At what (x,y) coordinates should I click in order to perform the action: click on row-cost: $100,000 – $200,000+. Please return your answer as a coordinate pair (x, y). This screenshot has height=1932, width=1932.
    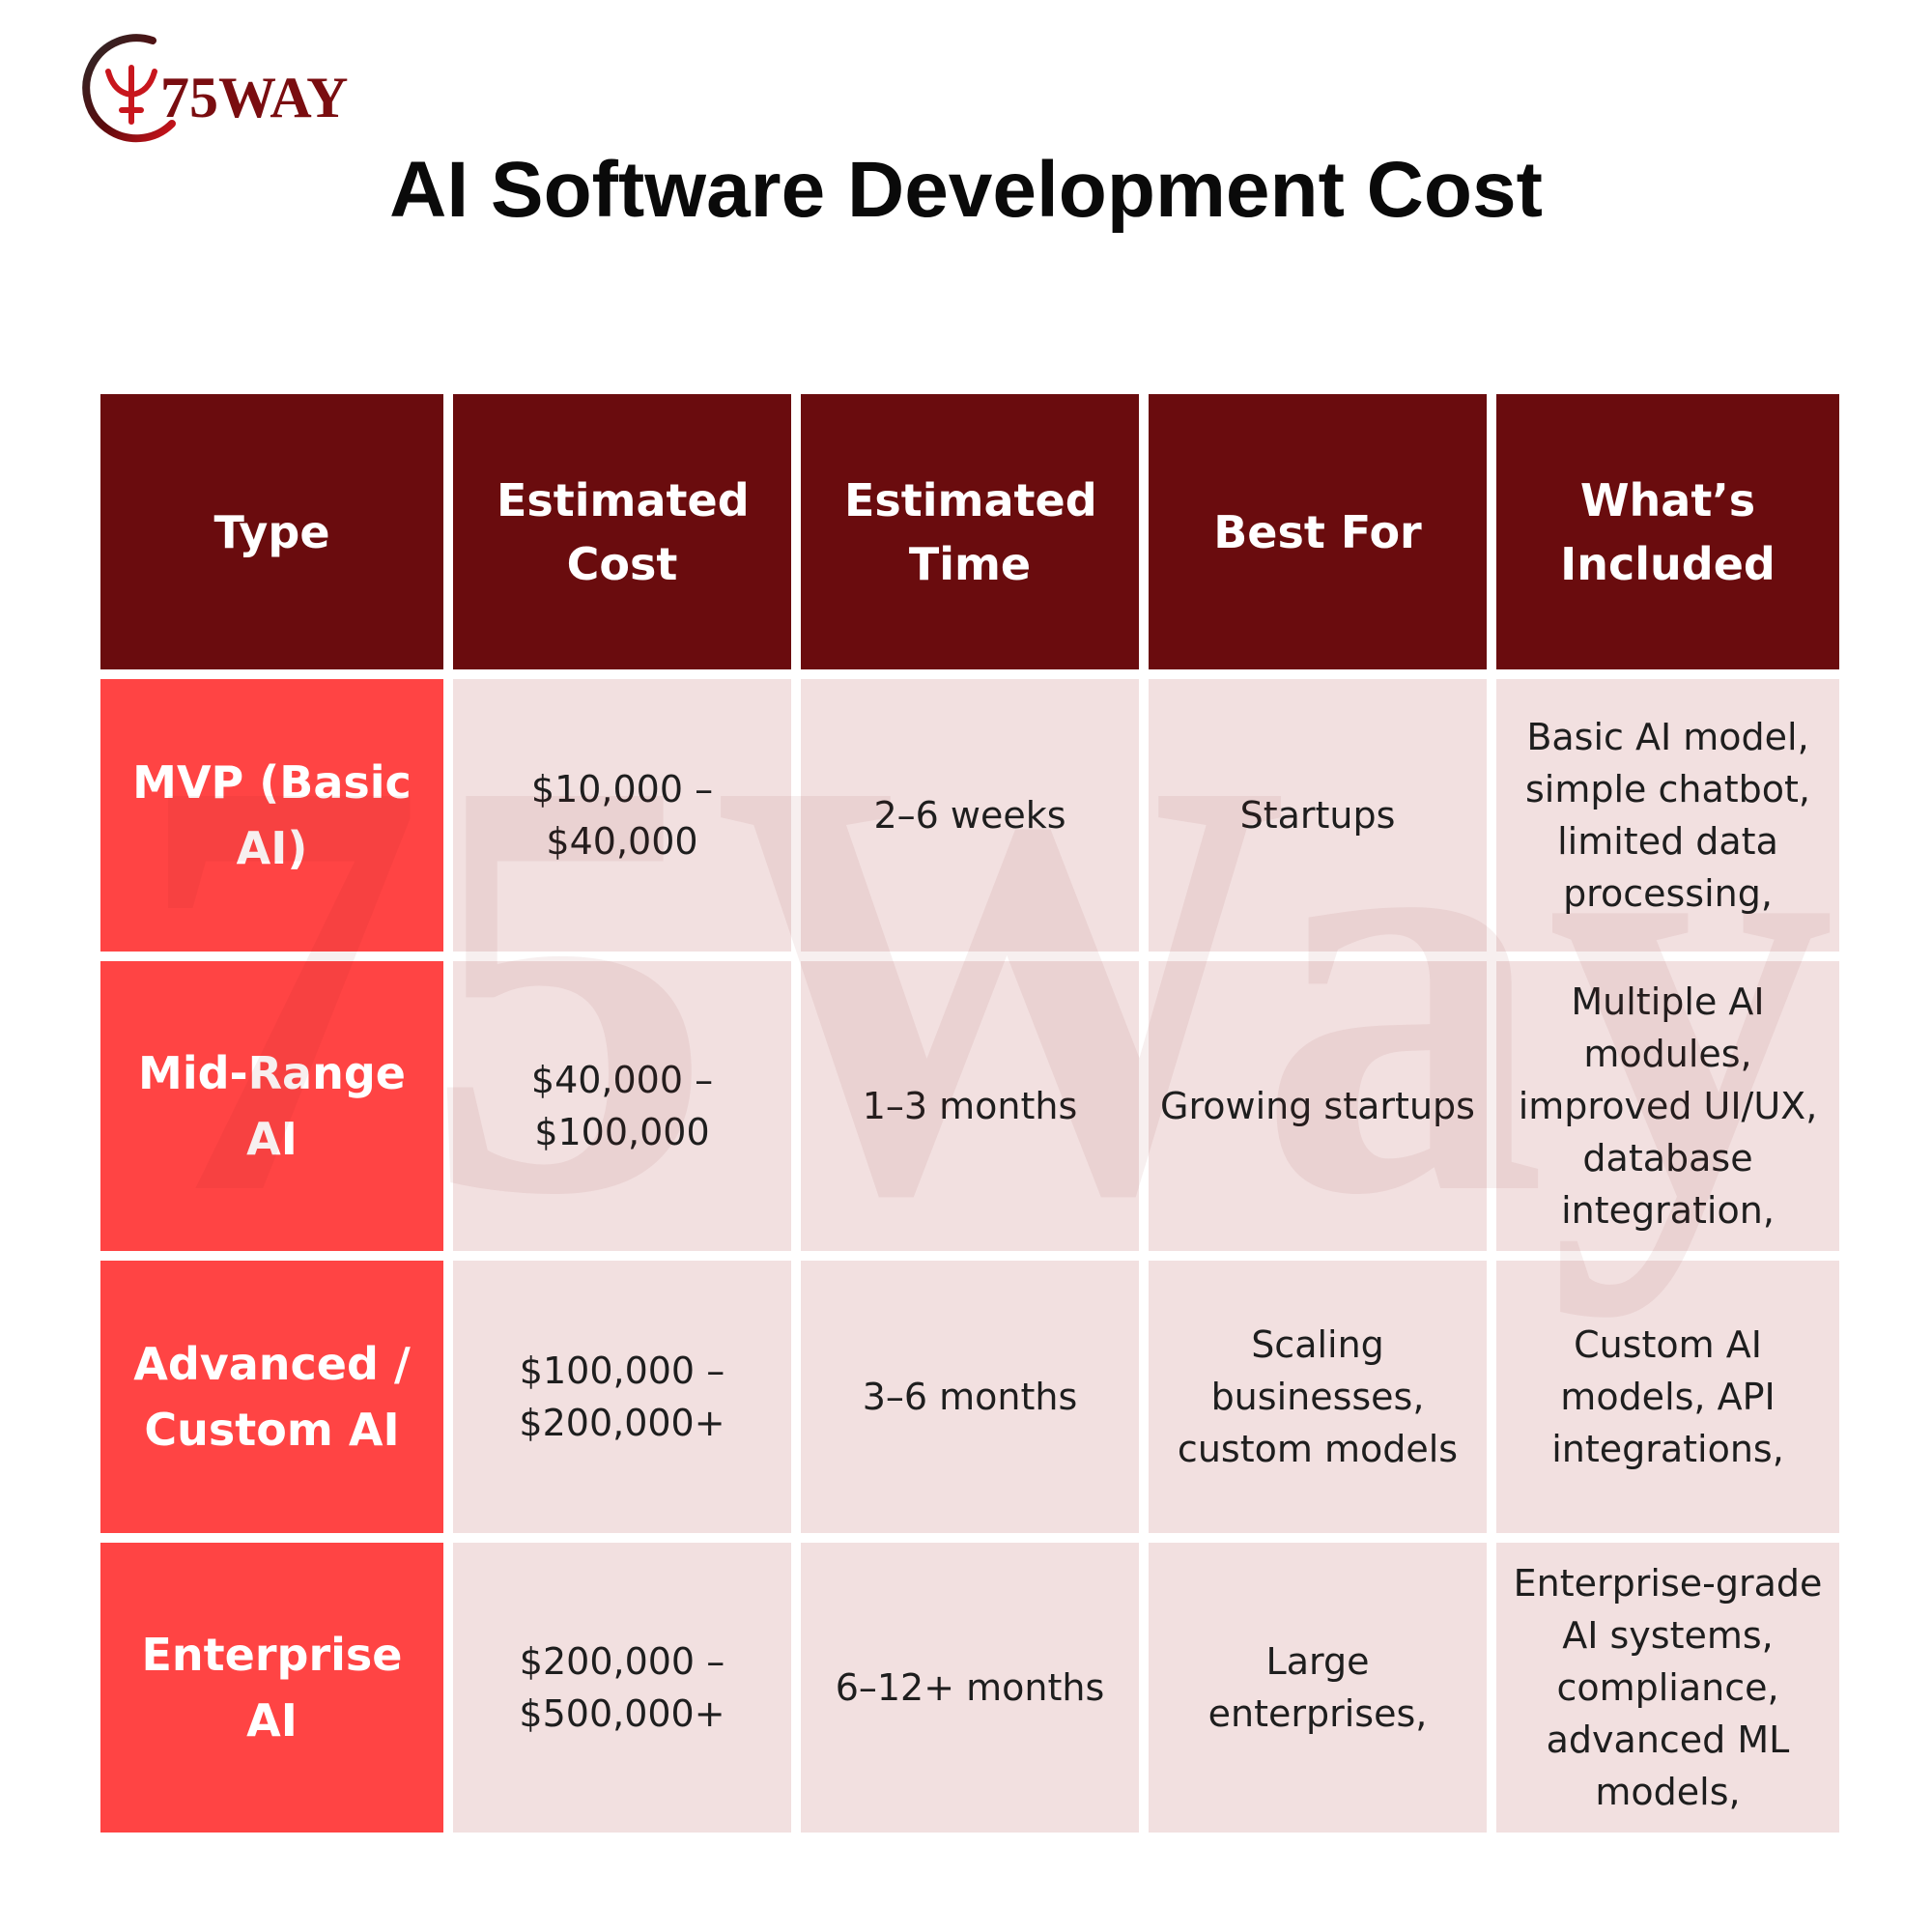
    Looking at the image, I should click on (622, 1397).